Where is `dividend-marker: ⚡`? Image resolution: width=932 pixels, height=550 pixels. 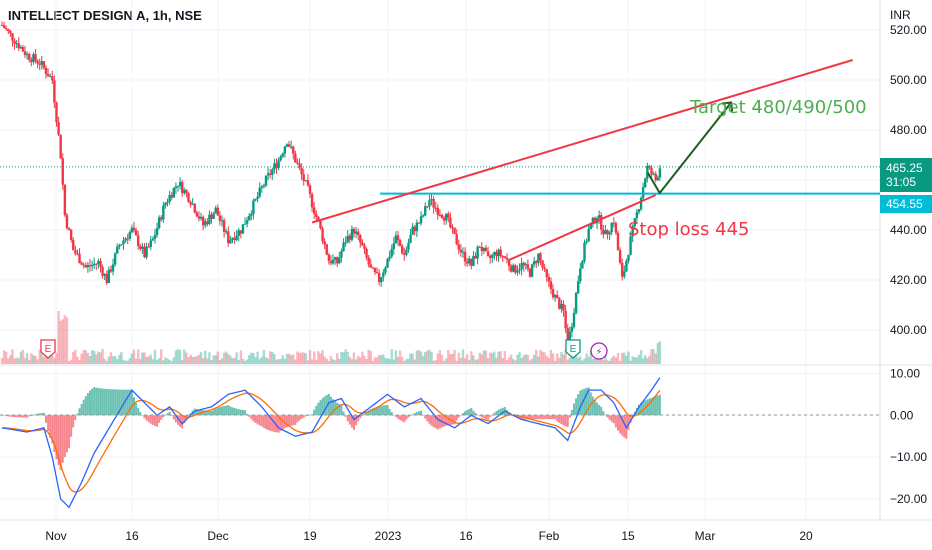 dividend-marker: ⚡ is located at coordinates (599, 351).